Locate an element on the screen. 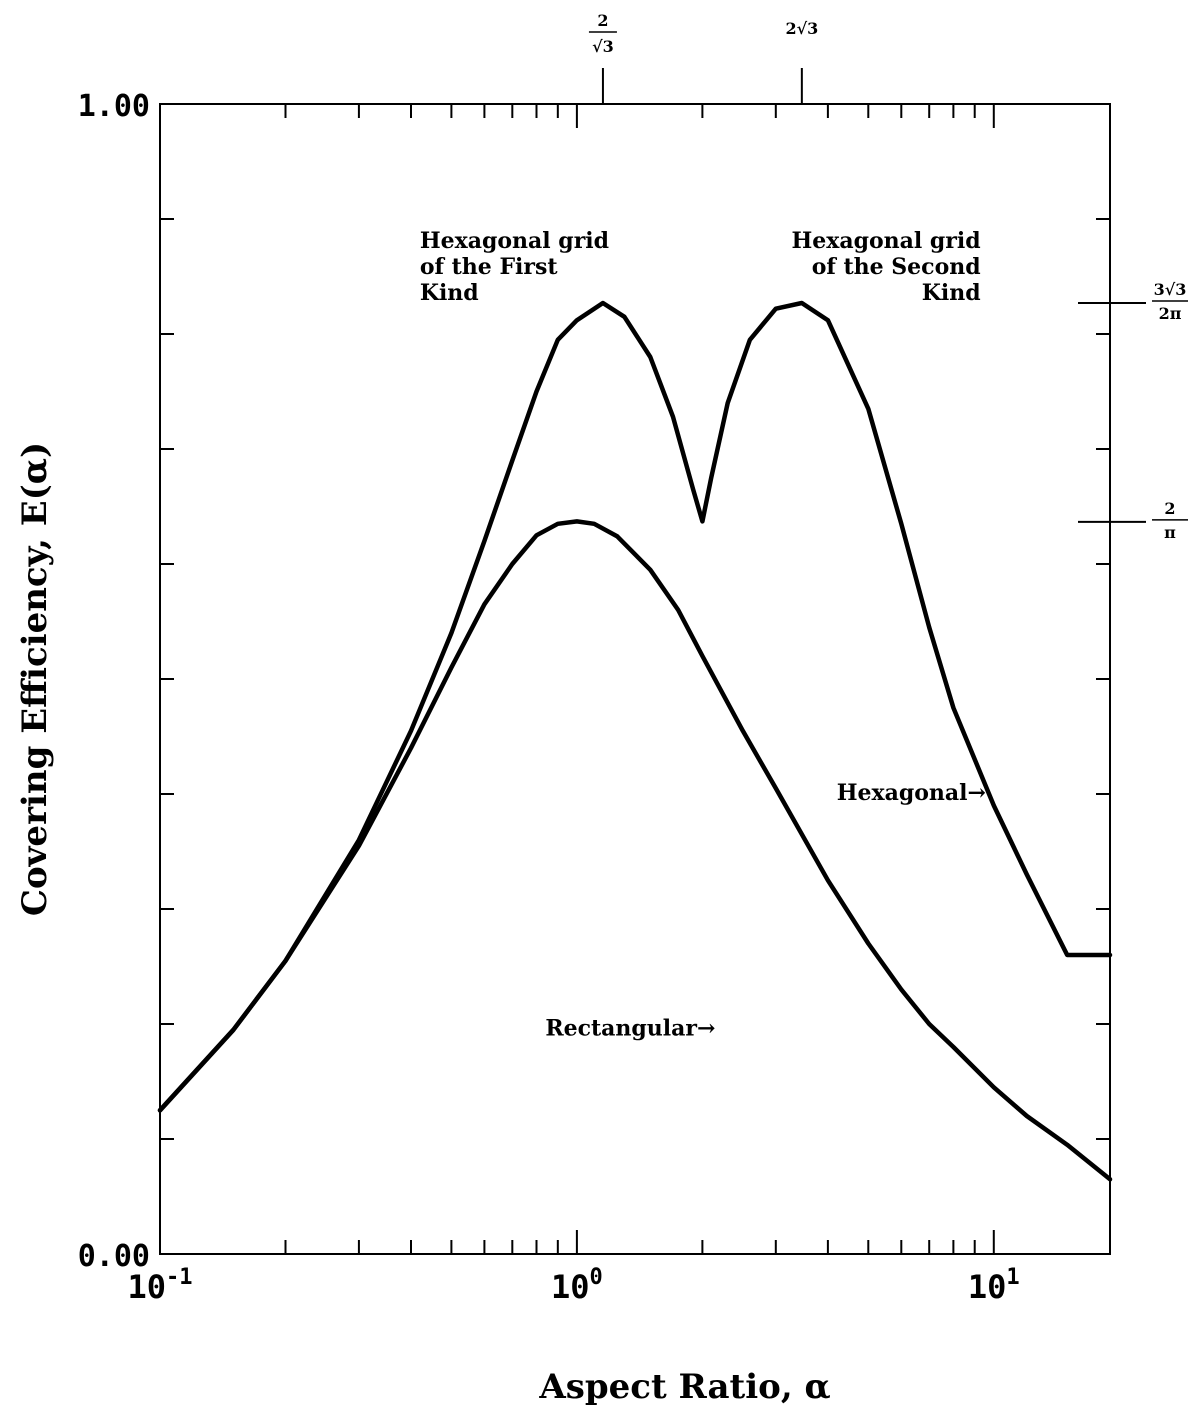 The width and height of the screenshot is (1200, 1420). right-marker-label: π is located at coordinates (1170, 532).